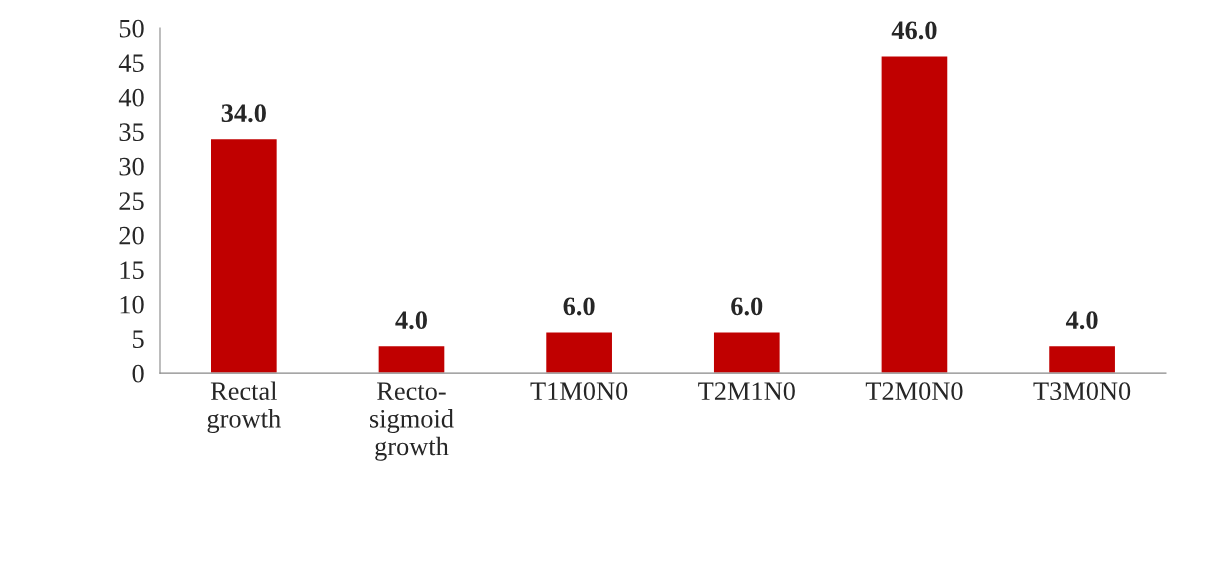 This screenshot has height=562, width=1226. I want to click on x-tick-label: T2M1N0, so click(746, 391).